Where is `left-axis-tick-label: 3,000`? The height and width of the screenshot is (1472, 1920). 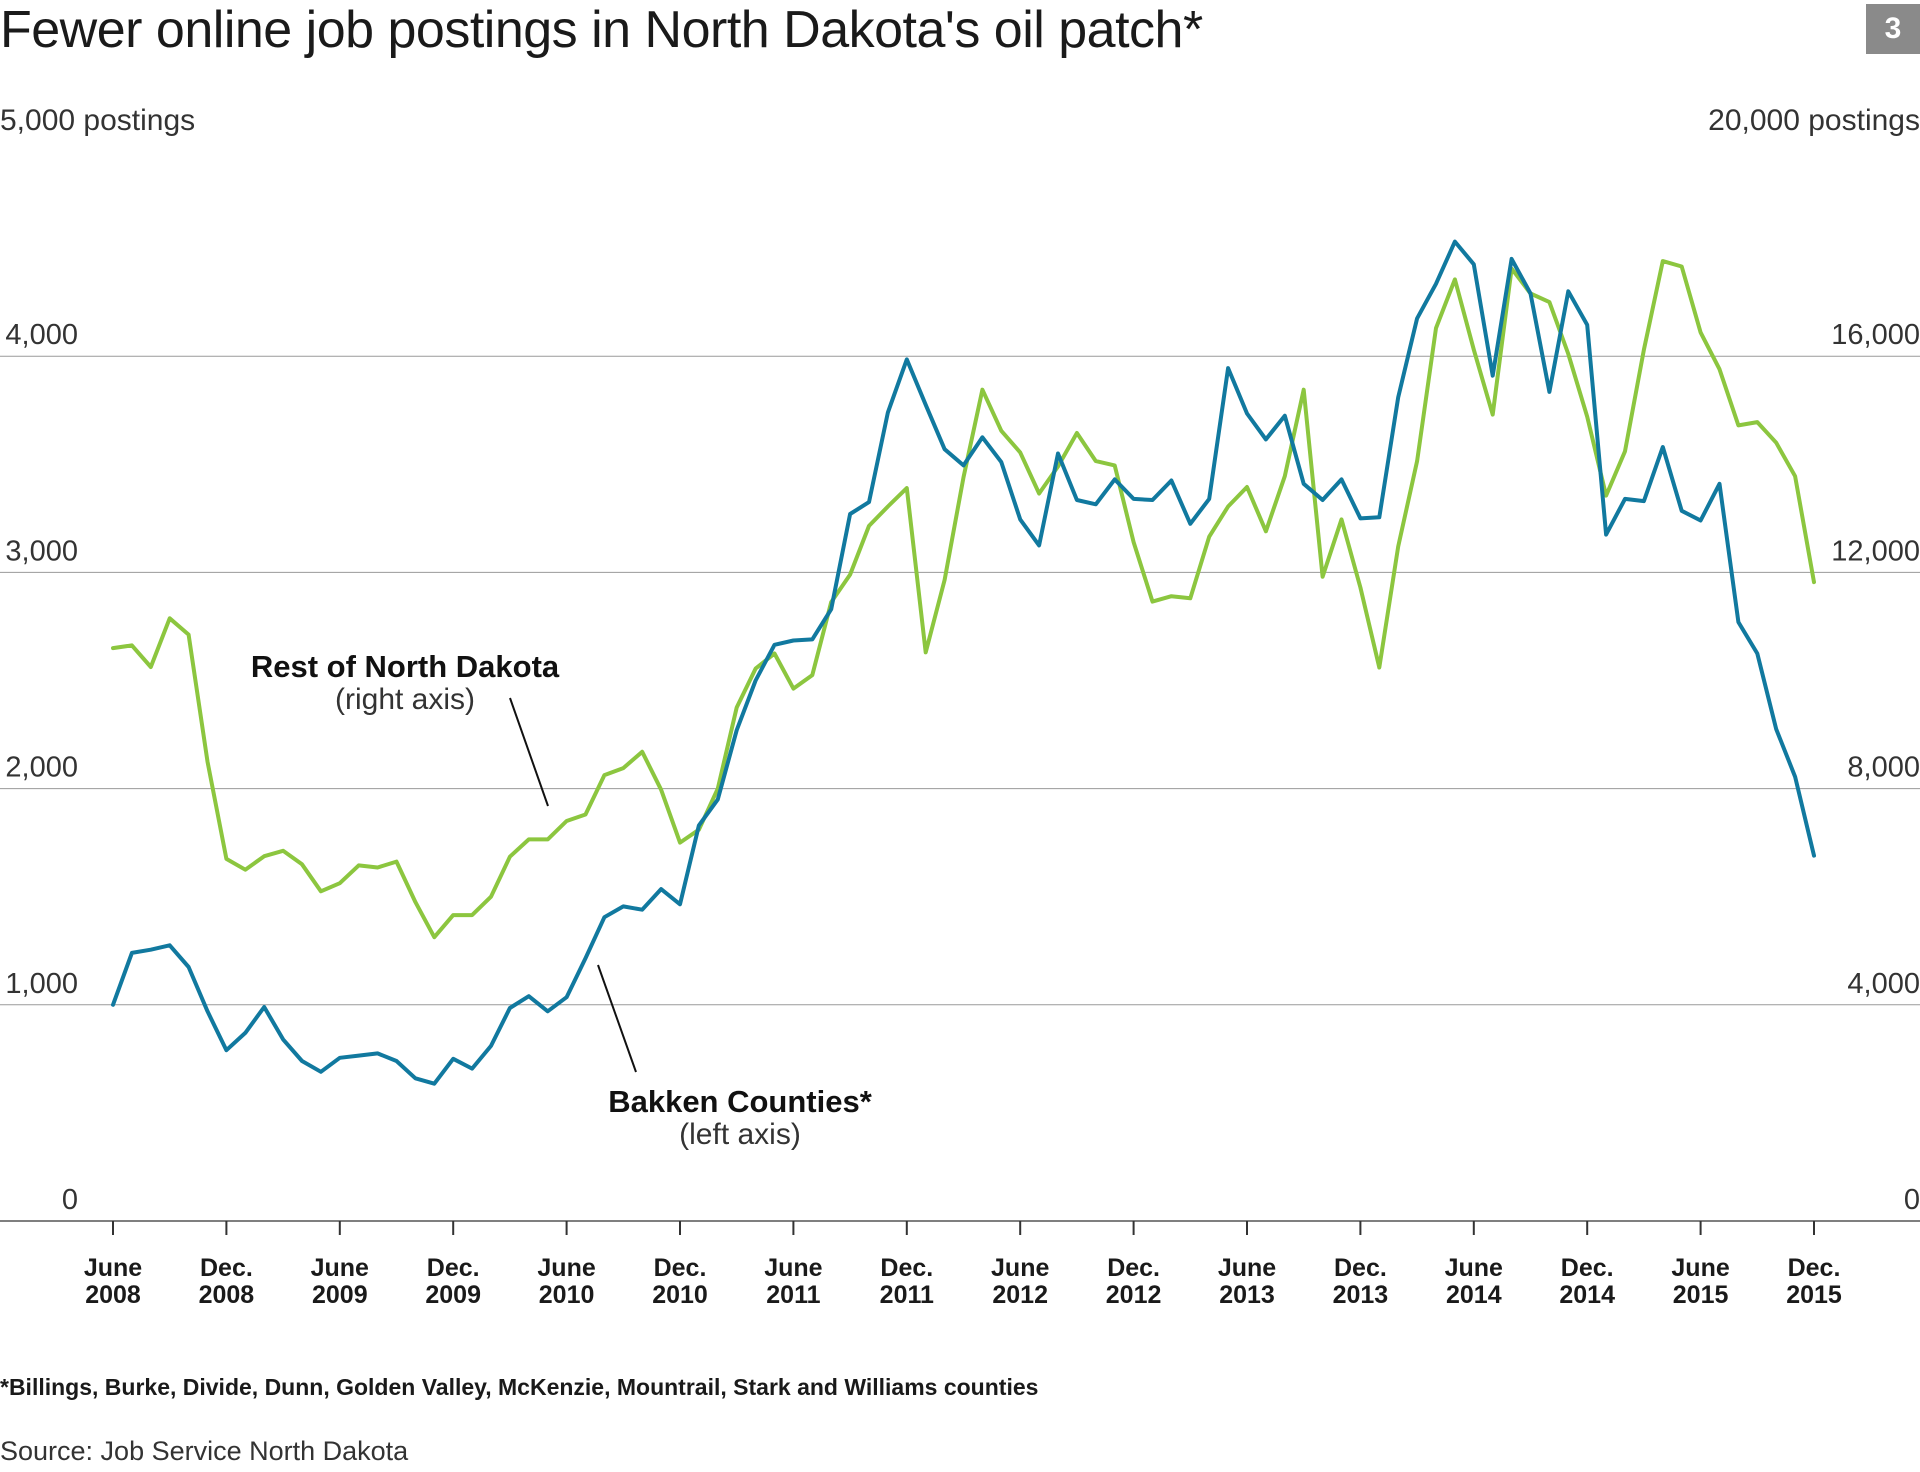 left-axis-tick-label: 3,000 is located at coordinates (41, 551).